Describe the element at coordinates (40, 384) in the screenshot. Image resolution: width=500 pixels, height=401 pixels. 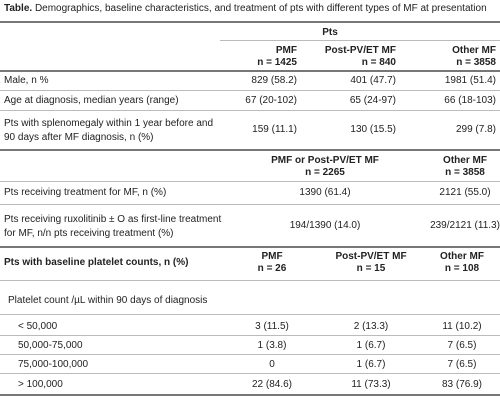
I see `row-label: > 100,000` at that location.